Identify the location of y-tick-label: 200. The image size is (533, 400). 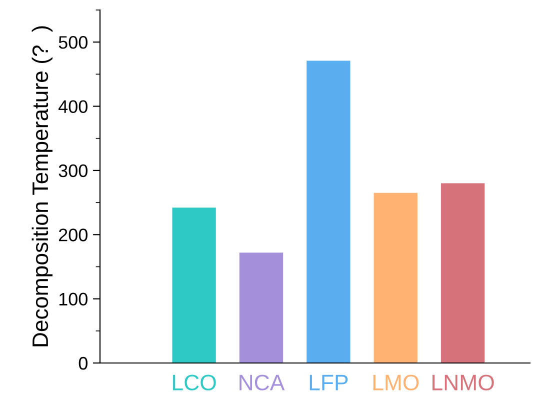
(73, 235).